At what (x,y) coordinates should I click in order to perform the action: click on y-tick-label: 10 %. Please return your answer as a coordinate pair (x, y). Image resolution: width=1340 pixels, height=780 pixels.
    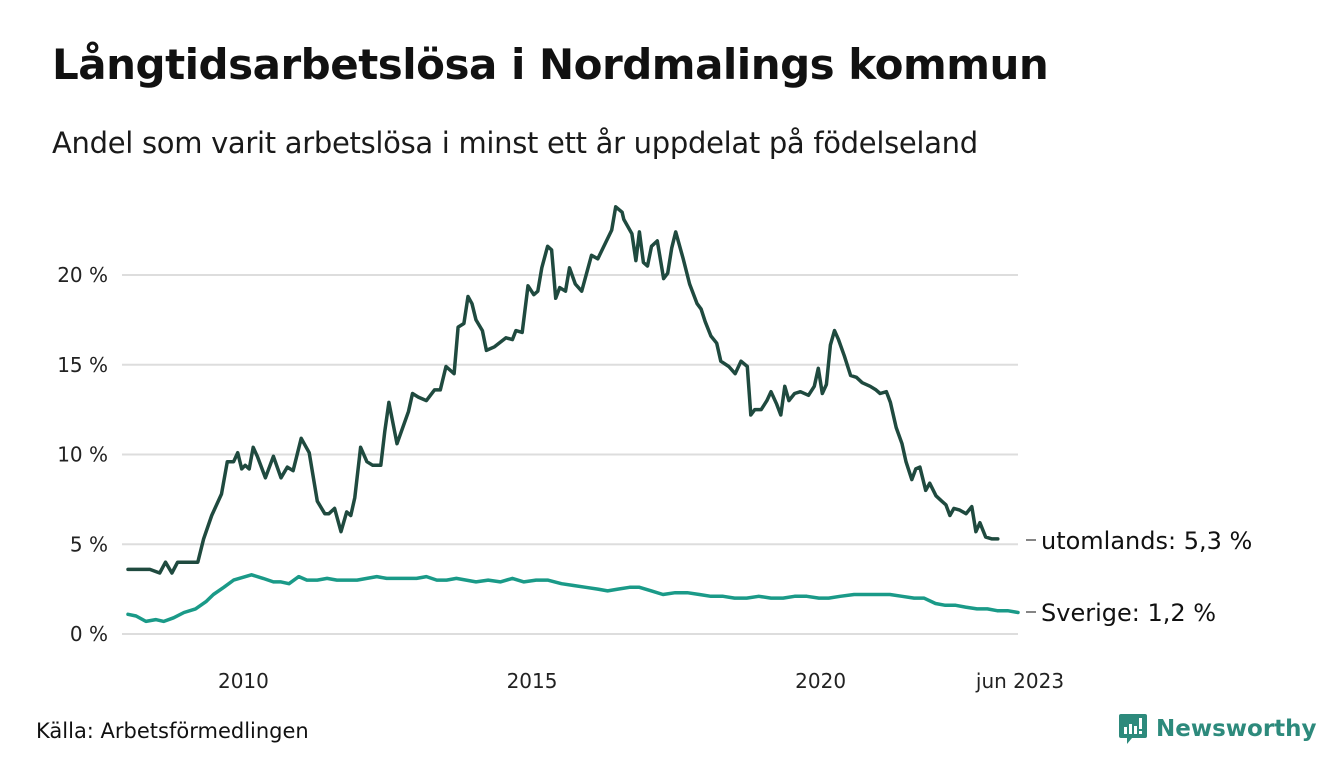
    Looking at the image, I should click on (82, 455).